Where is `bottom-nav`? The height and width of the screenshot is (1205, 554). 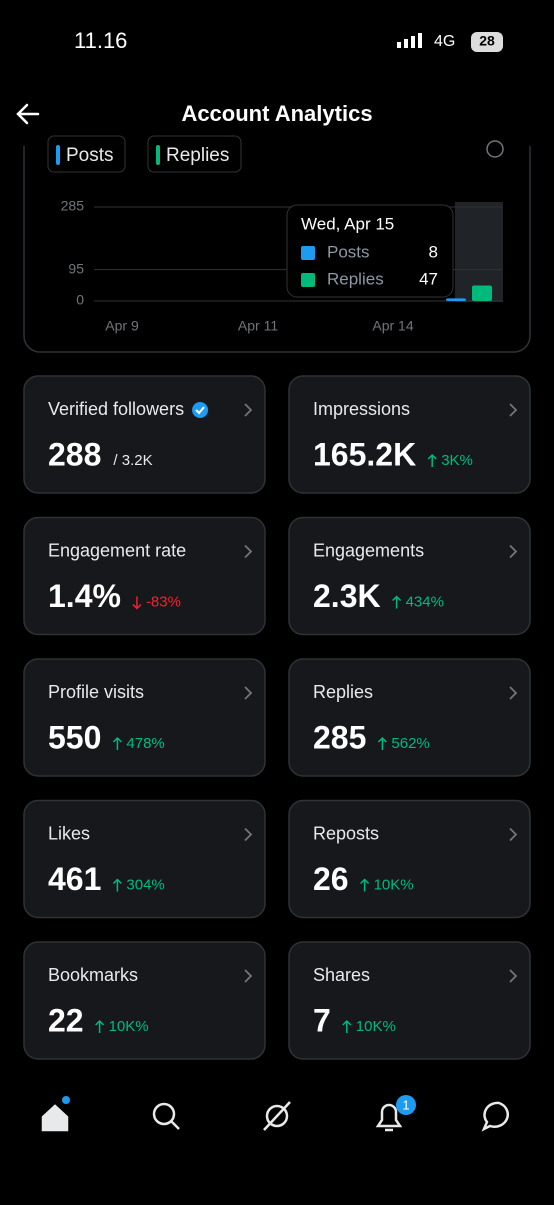
bottom-nav is located at coordinates (275, 1113).